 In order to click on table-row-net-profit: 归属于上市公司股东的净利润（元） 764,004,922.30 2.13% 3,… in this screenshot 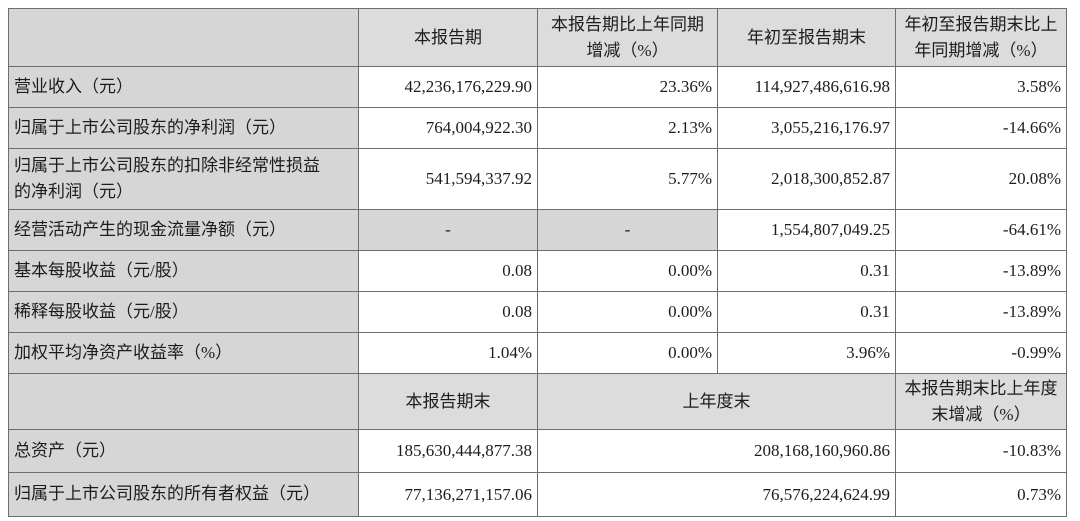, I will do `click(537, 128)`.